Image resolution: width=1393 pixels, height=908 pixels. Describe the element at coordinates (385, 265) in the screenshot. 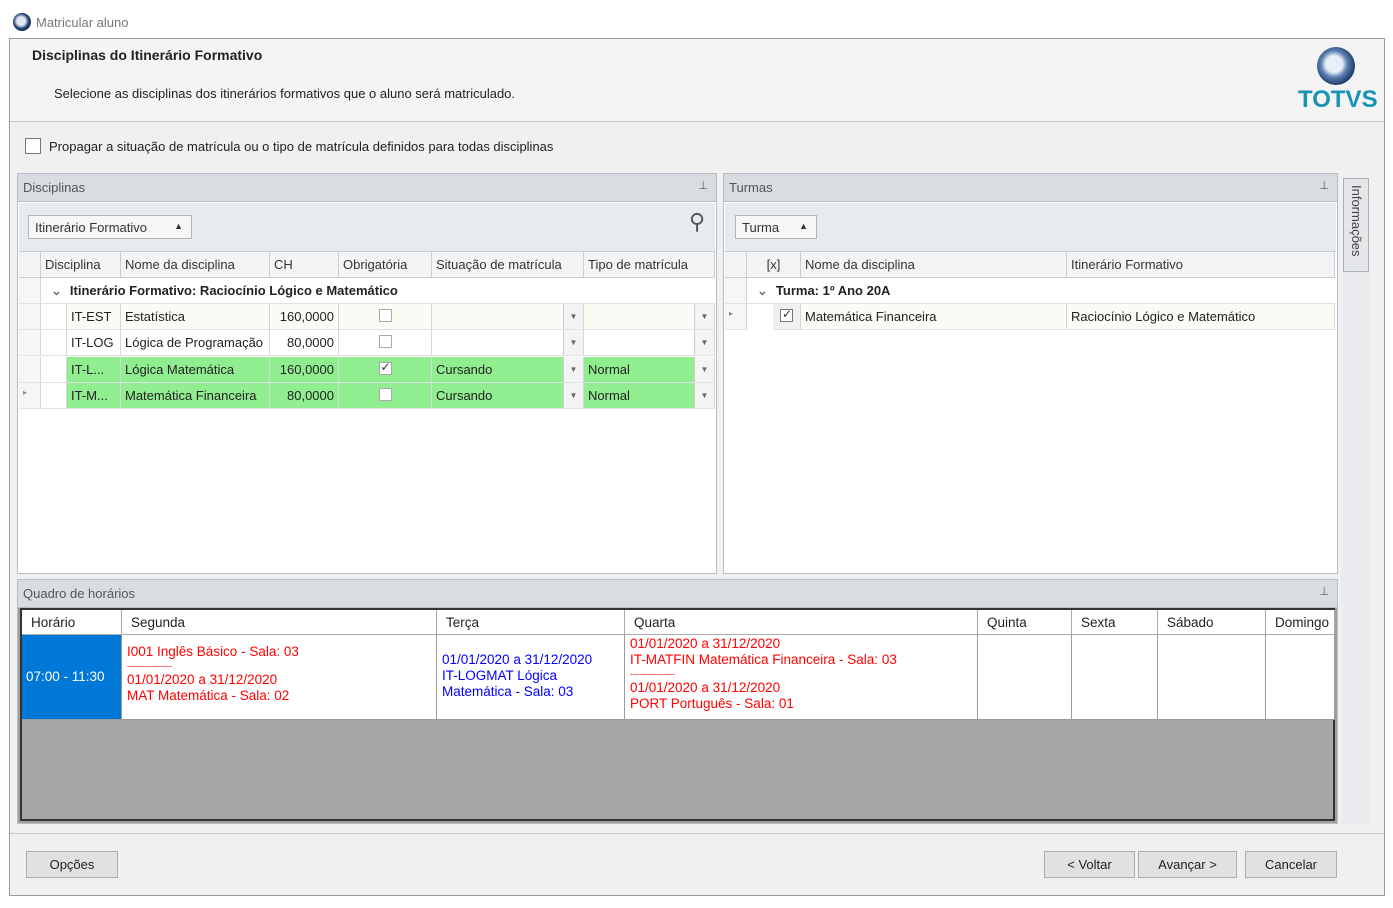

I see `column-header: Obrigatória` at that location.